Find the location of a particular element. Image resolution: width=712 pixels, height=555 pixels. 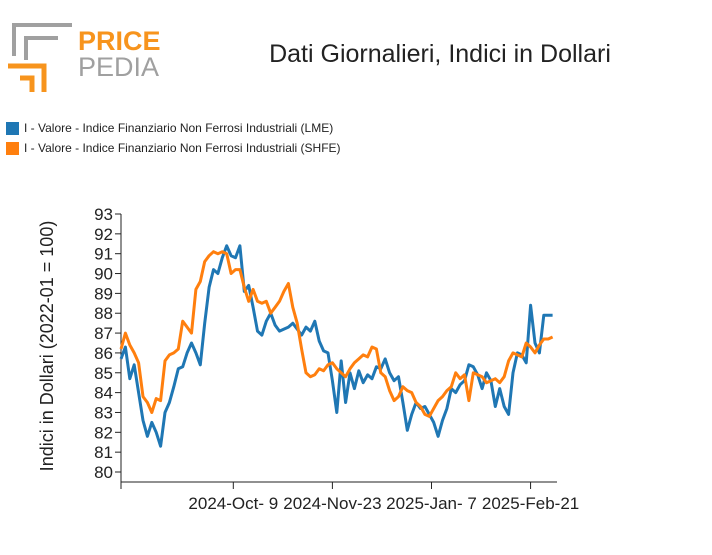

y-tick-label: 89 is located at coordinates (103, 293).